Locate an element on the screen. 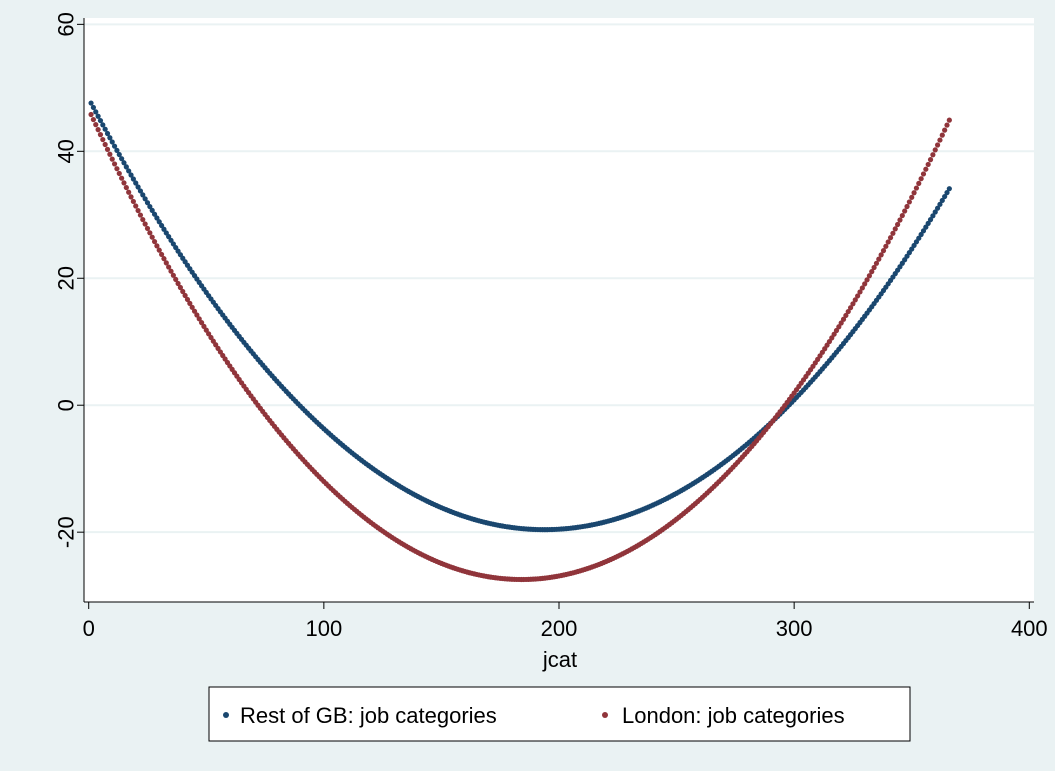 The height and width of the screenshot is (771, 1055). y-tick-label: 40 is located at coordinates (66, 151).